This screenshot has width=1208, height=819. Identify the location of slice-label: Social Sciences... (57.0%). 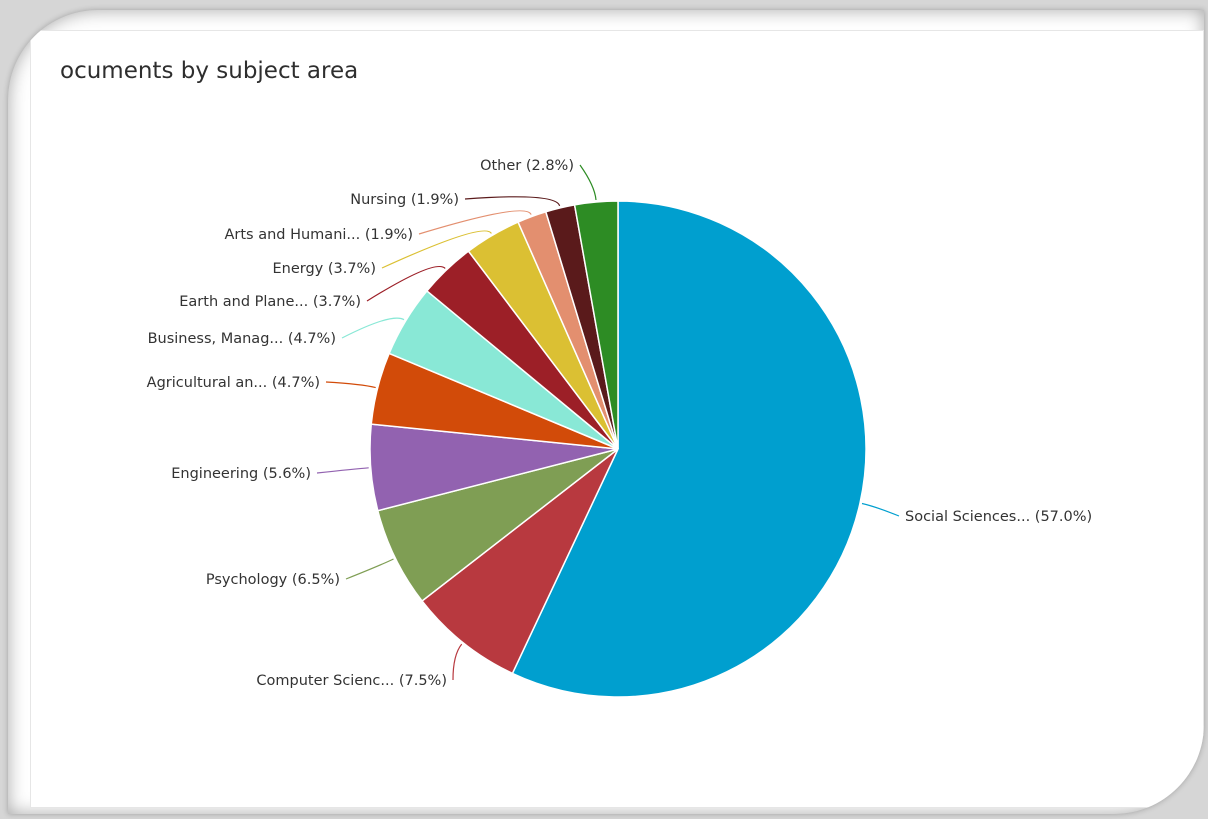
(998, 517).